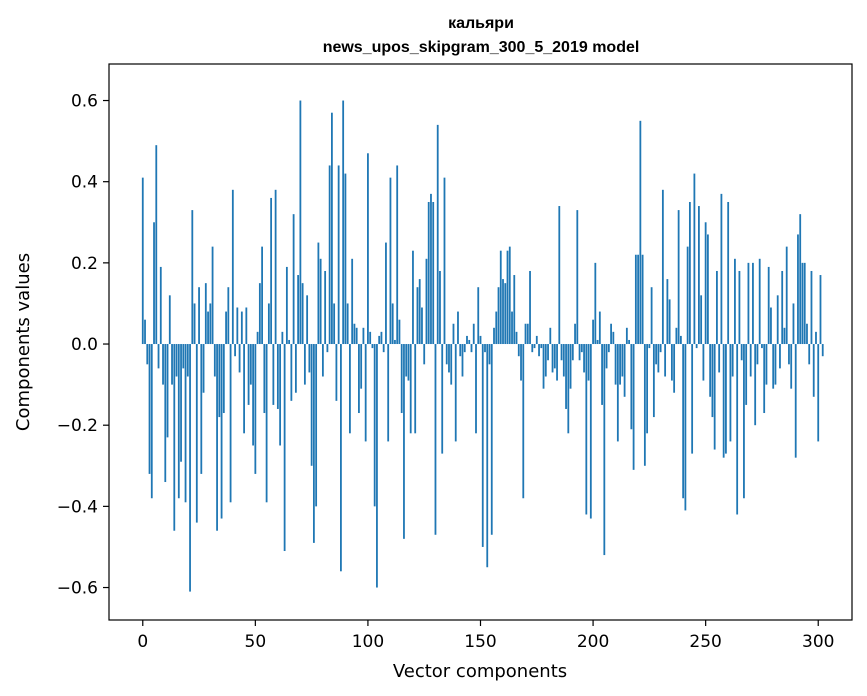 The image size is (867, 696). I want to click on y-tick-label: −0.4, so click(77, 507).